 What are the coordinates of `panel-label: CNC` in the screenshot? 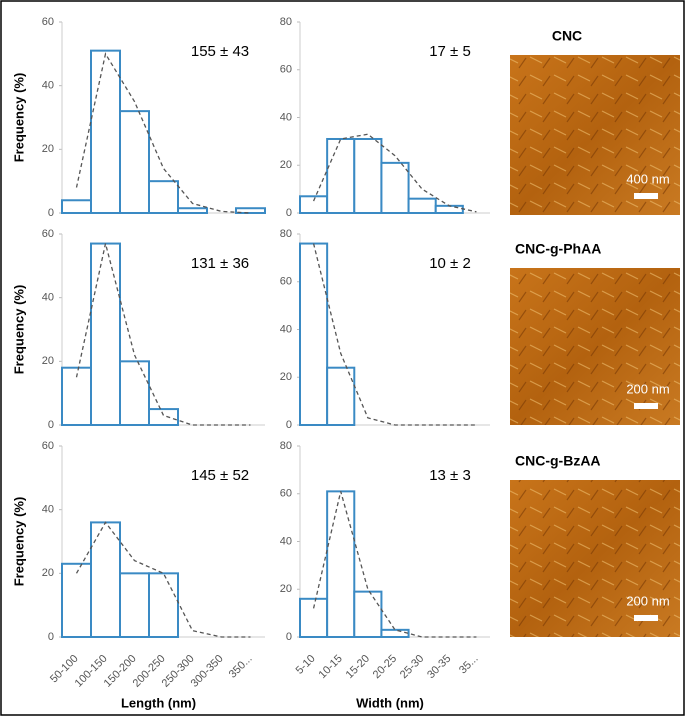 It's located at (567, 36).